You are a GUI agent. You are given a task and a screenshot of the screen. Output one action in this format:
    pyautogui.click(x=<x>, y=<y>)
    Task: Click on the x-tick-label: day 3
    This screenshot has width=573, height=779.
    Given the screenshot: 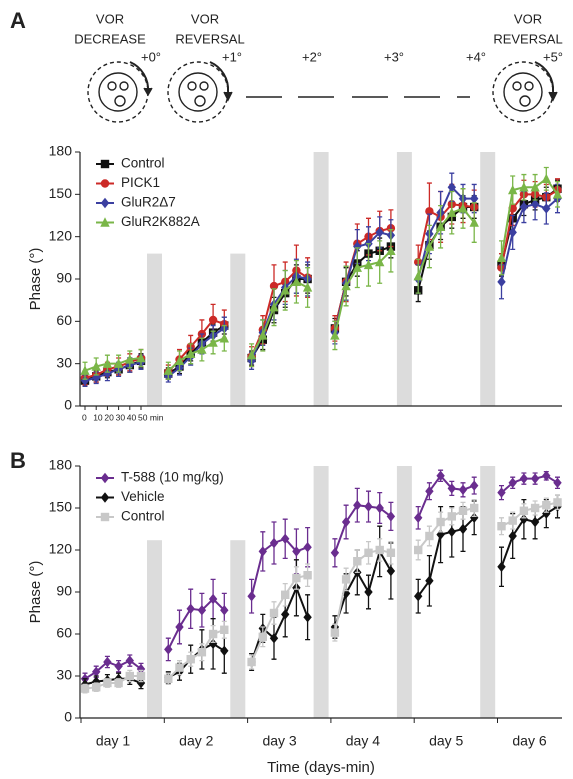 What is the action you would take?
    pyautogui.click(x=279, y=741)
    